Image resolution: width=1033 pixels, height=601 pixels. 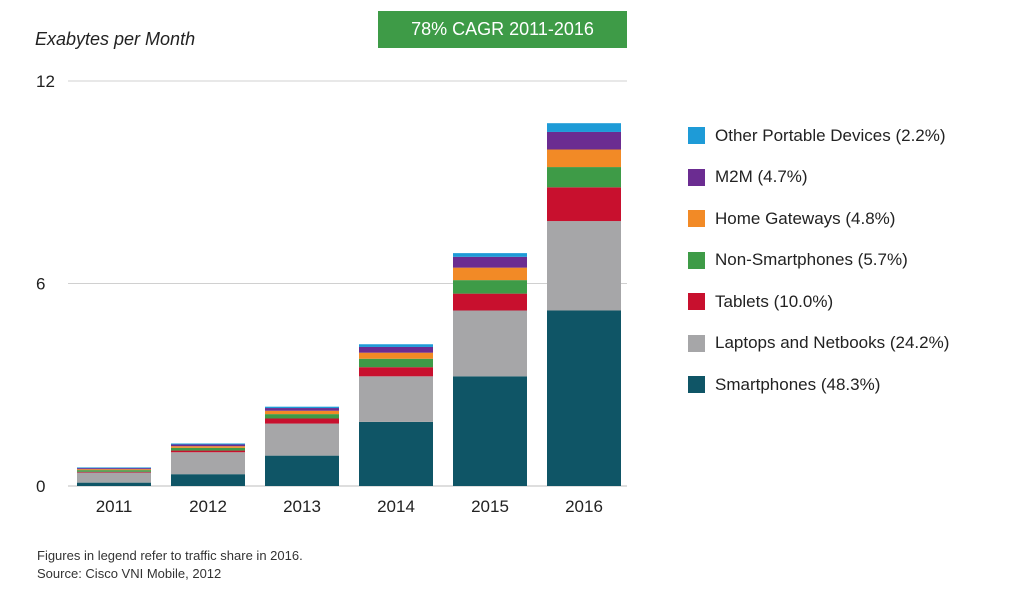 I want to click on y-tick-label: 12, so click(x=45, y=81).